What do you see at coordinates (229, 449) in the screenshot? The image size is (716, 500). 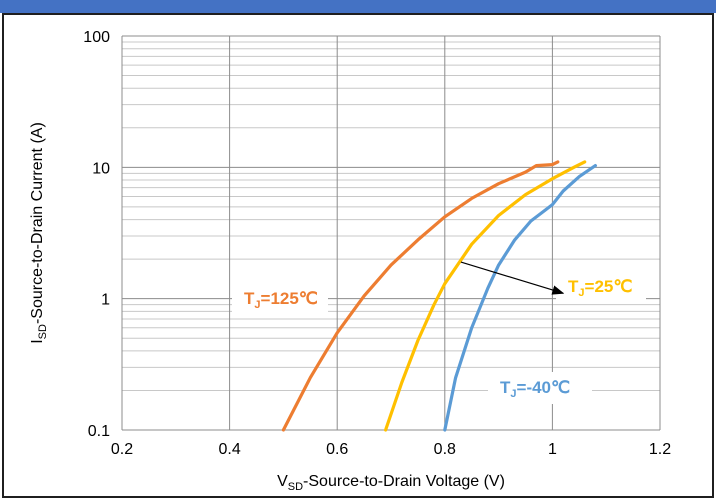 I see `x-tick-label: 0.4` at bounding box center [229, 449].